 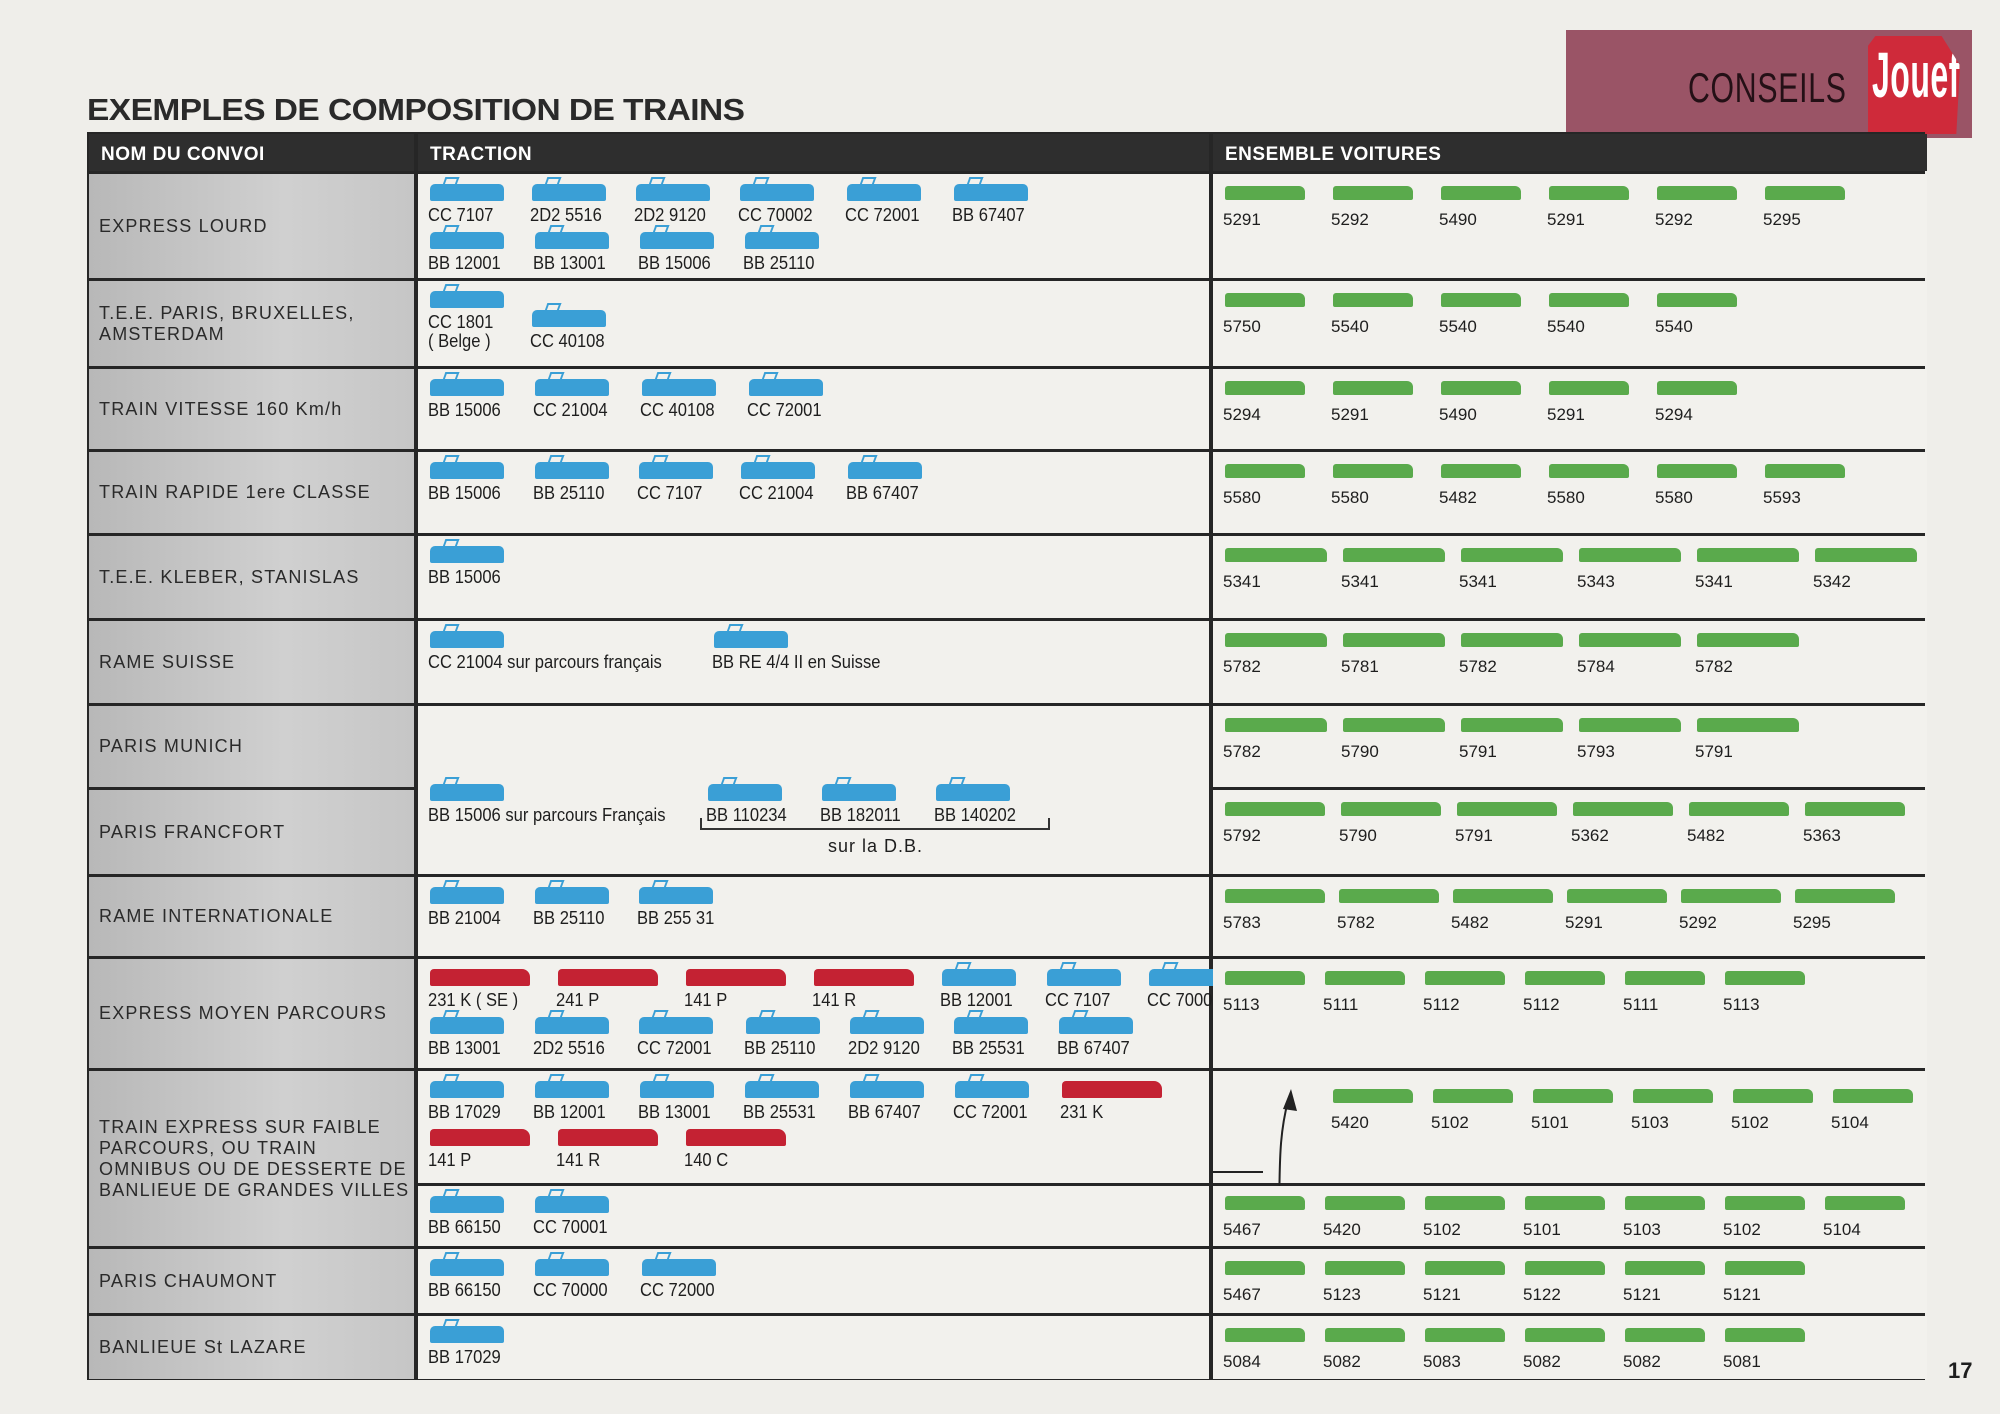 I want to click on voitures-cell: 5750 5540 5540 5540 5540, so click(x=1570, y=323).